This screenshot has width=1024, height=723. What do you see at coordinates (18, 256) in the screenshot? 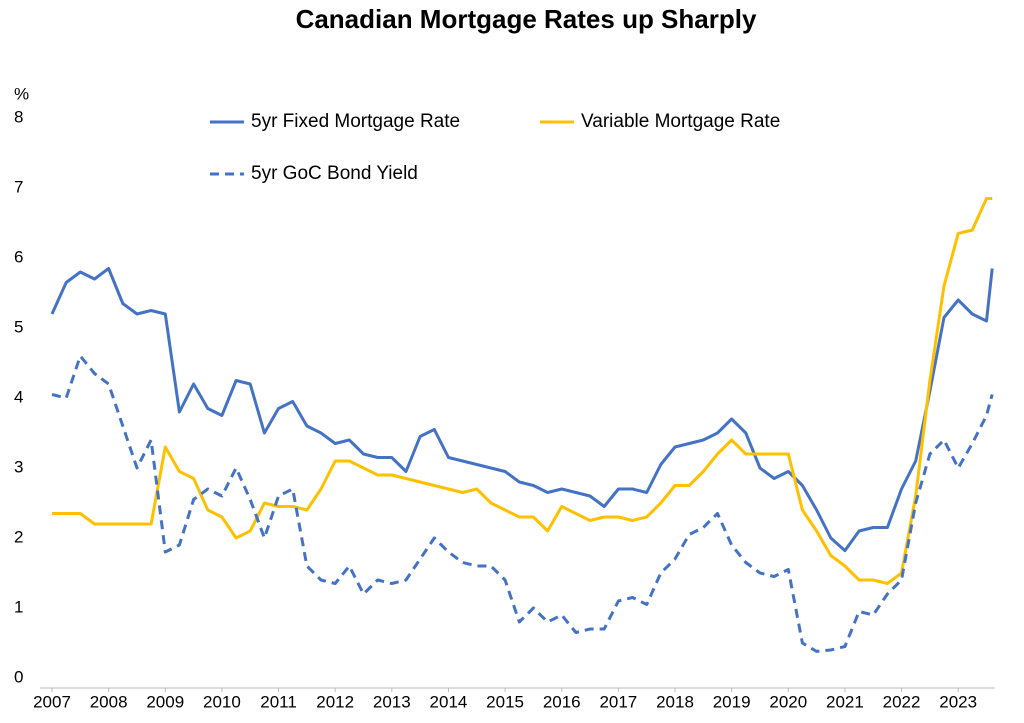
I see `y-tick-label: 6` at bounding box center [18, 256].